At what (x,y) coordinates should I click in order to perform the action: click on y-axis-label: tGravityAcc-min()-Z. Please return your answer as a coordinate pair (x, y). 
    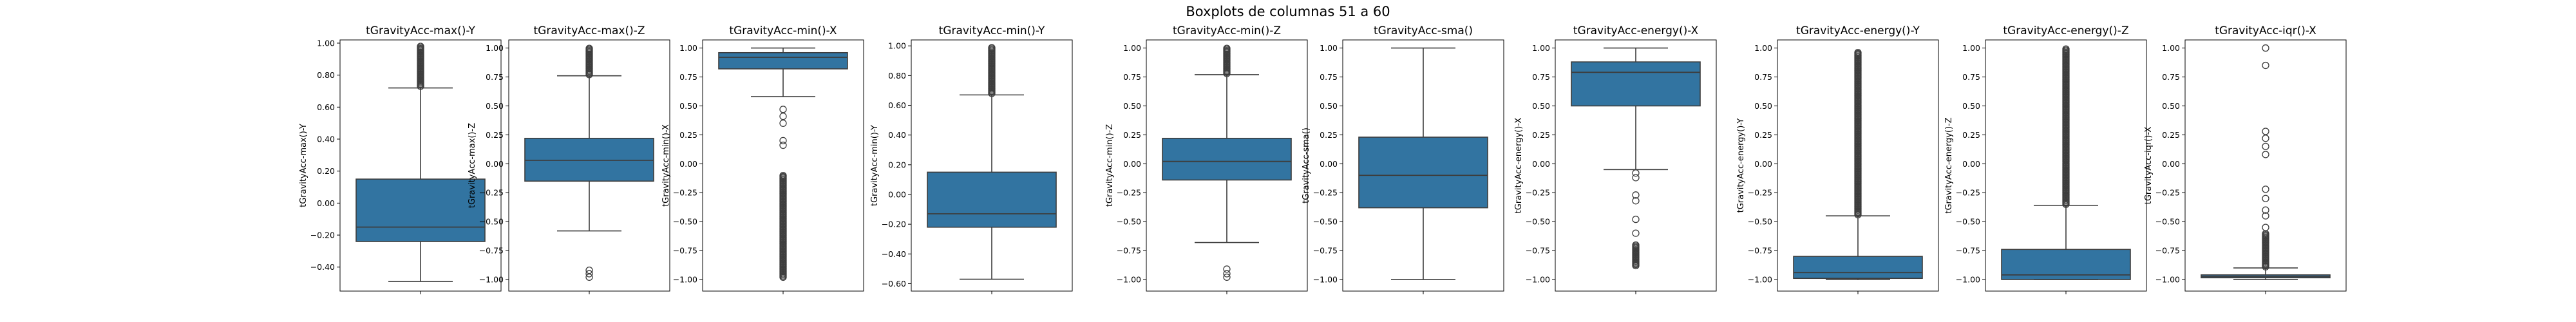
    Looking at the image, I should click on (1110, 166).